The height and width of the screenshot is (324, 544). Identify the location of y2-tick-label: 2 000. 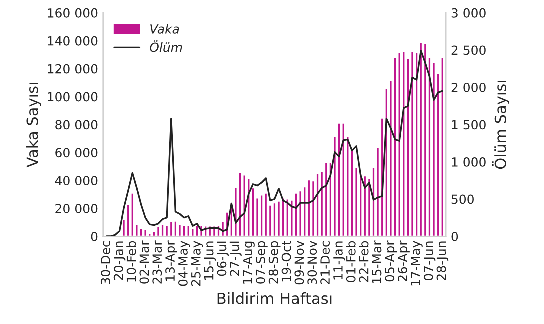
(469, 87).